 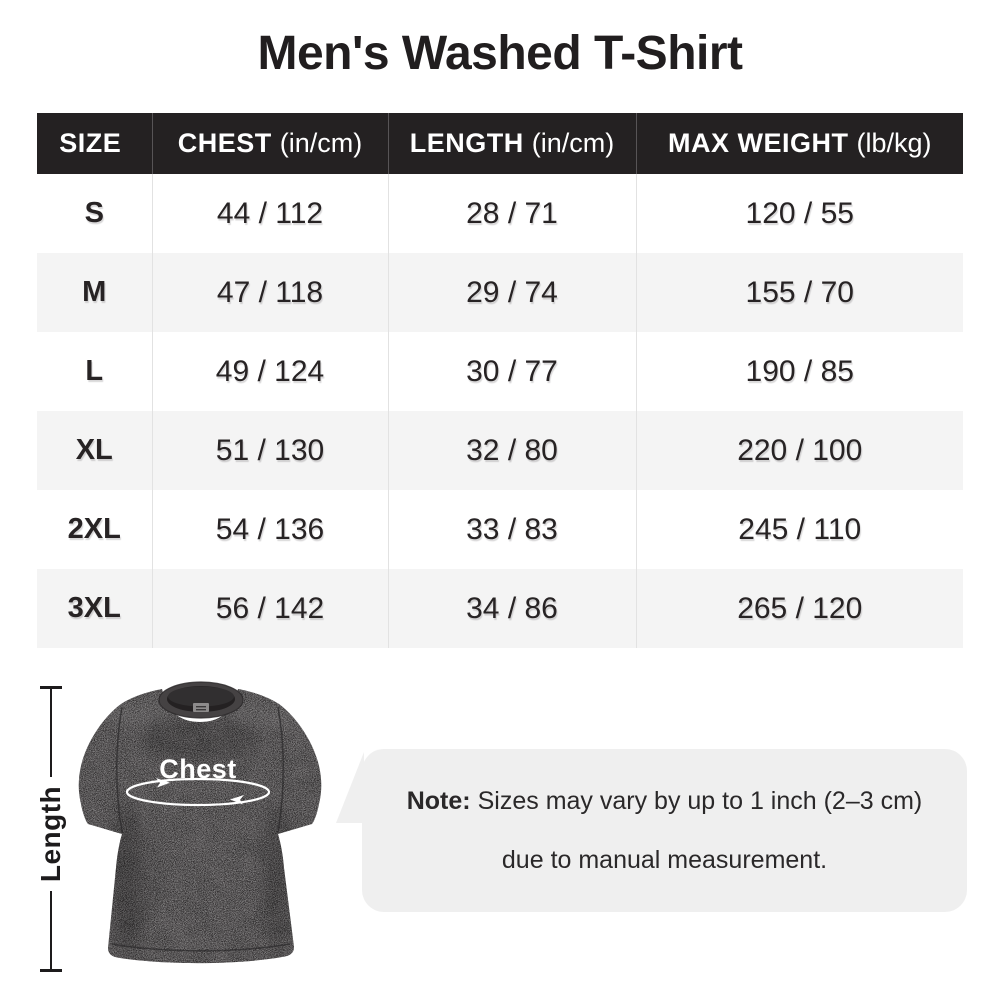 I want to click on size-cell: M, so click(x=94, y=292).